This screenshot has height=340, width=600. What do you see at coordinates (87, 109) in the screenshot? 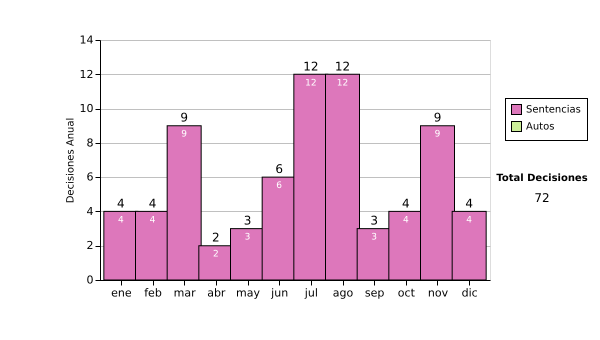
I see `y-tick-label: 10` at bounding box center [87, 109].